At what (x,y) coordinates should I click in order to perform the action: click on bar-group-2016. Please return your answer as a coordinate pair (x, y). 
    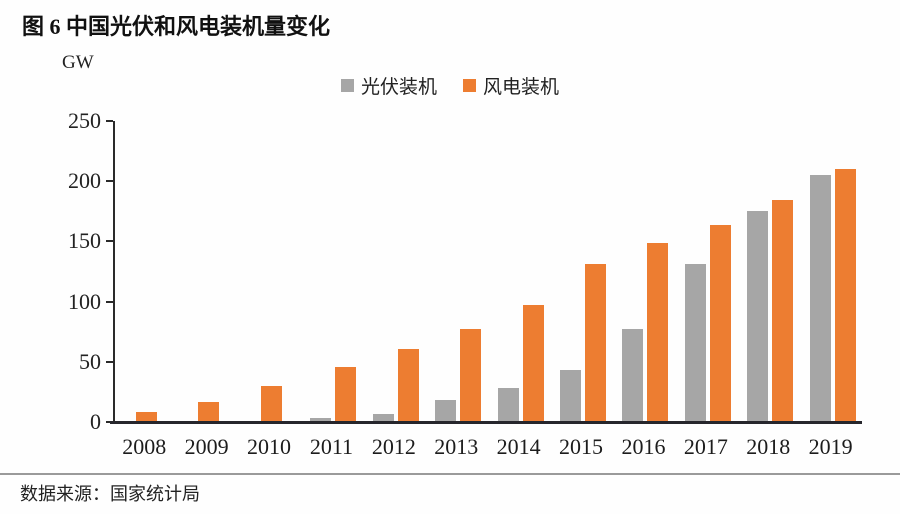
    Looking at the image, I should click on (645, 271).